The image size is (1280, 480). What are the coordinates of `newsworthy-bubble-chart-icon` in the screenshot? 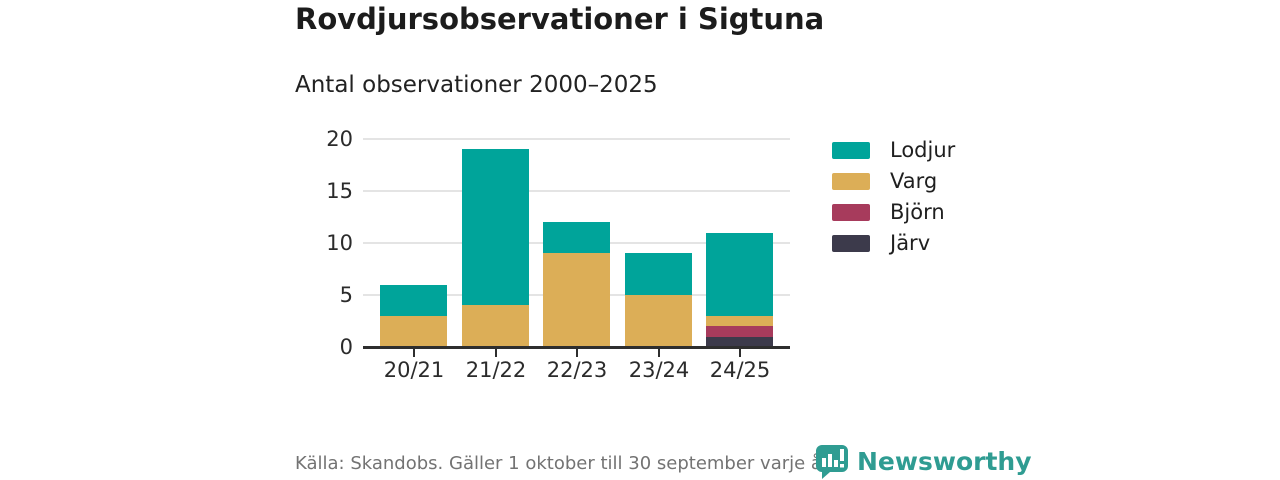 It's located at (832, 462).